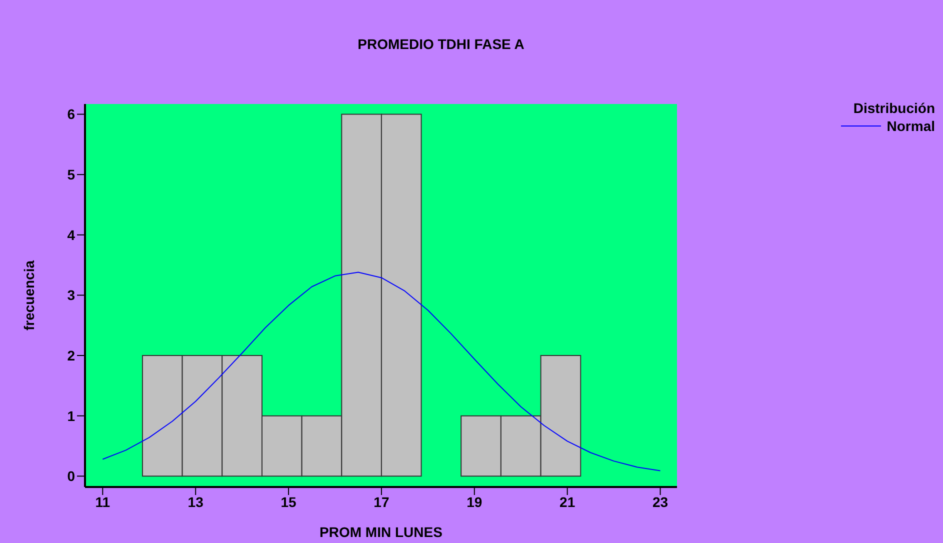 Image resolution: width=943 pixels, height=543 pixels. What do you see at coordinates (71, 295) in the screenshot?
I see `y-tick-label: 3` at bounding box center [71, 295].